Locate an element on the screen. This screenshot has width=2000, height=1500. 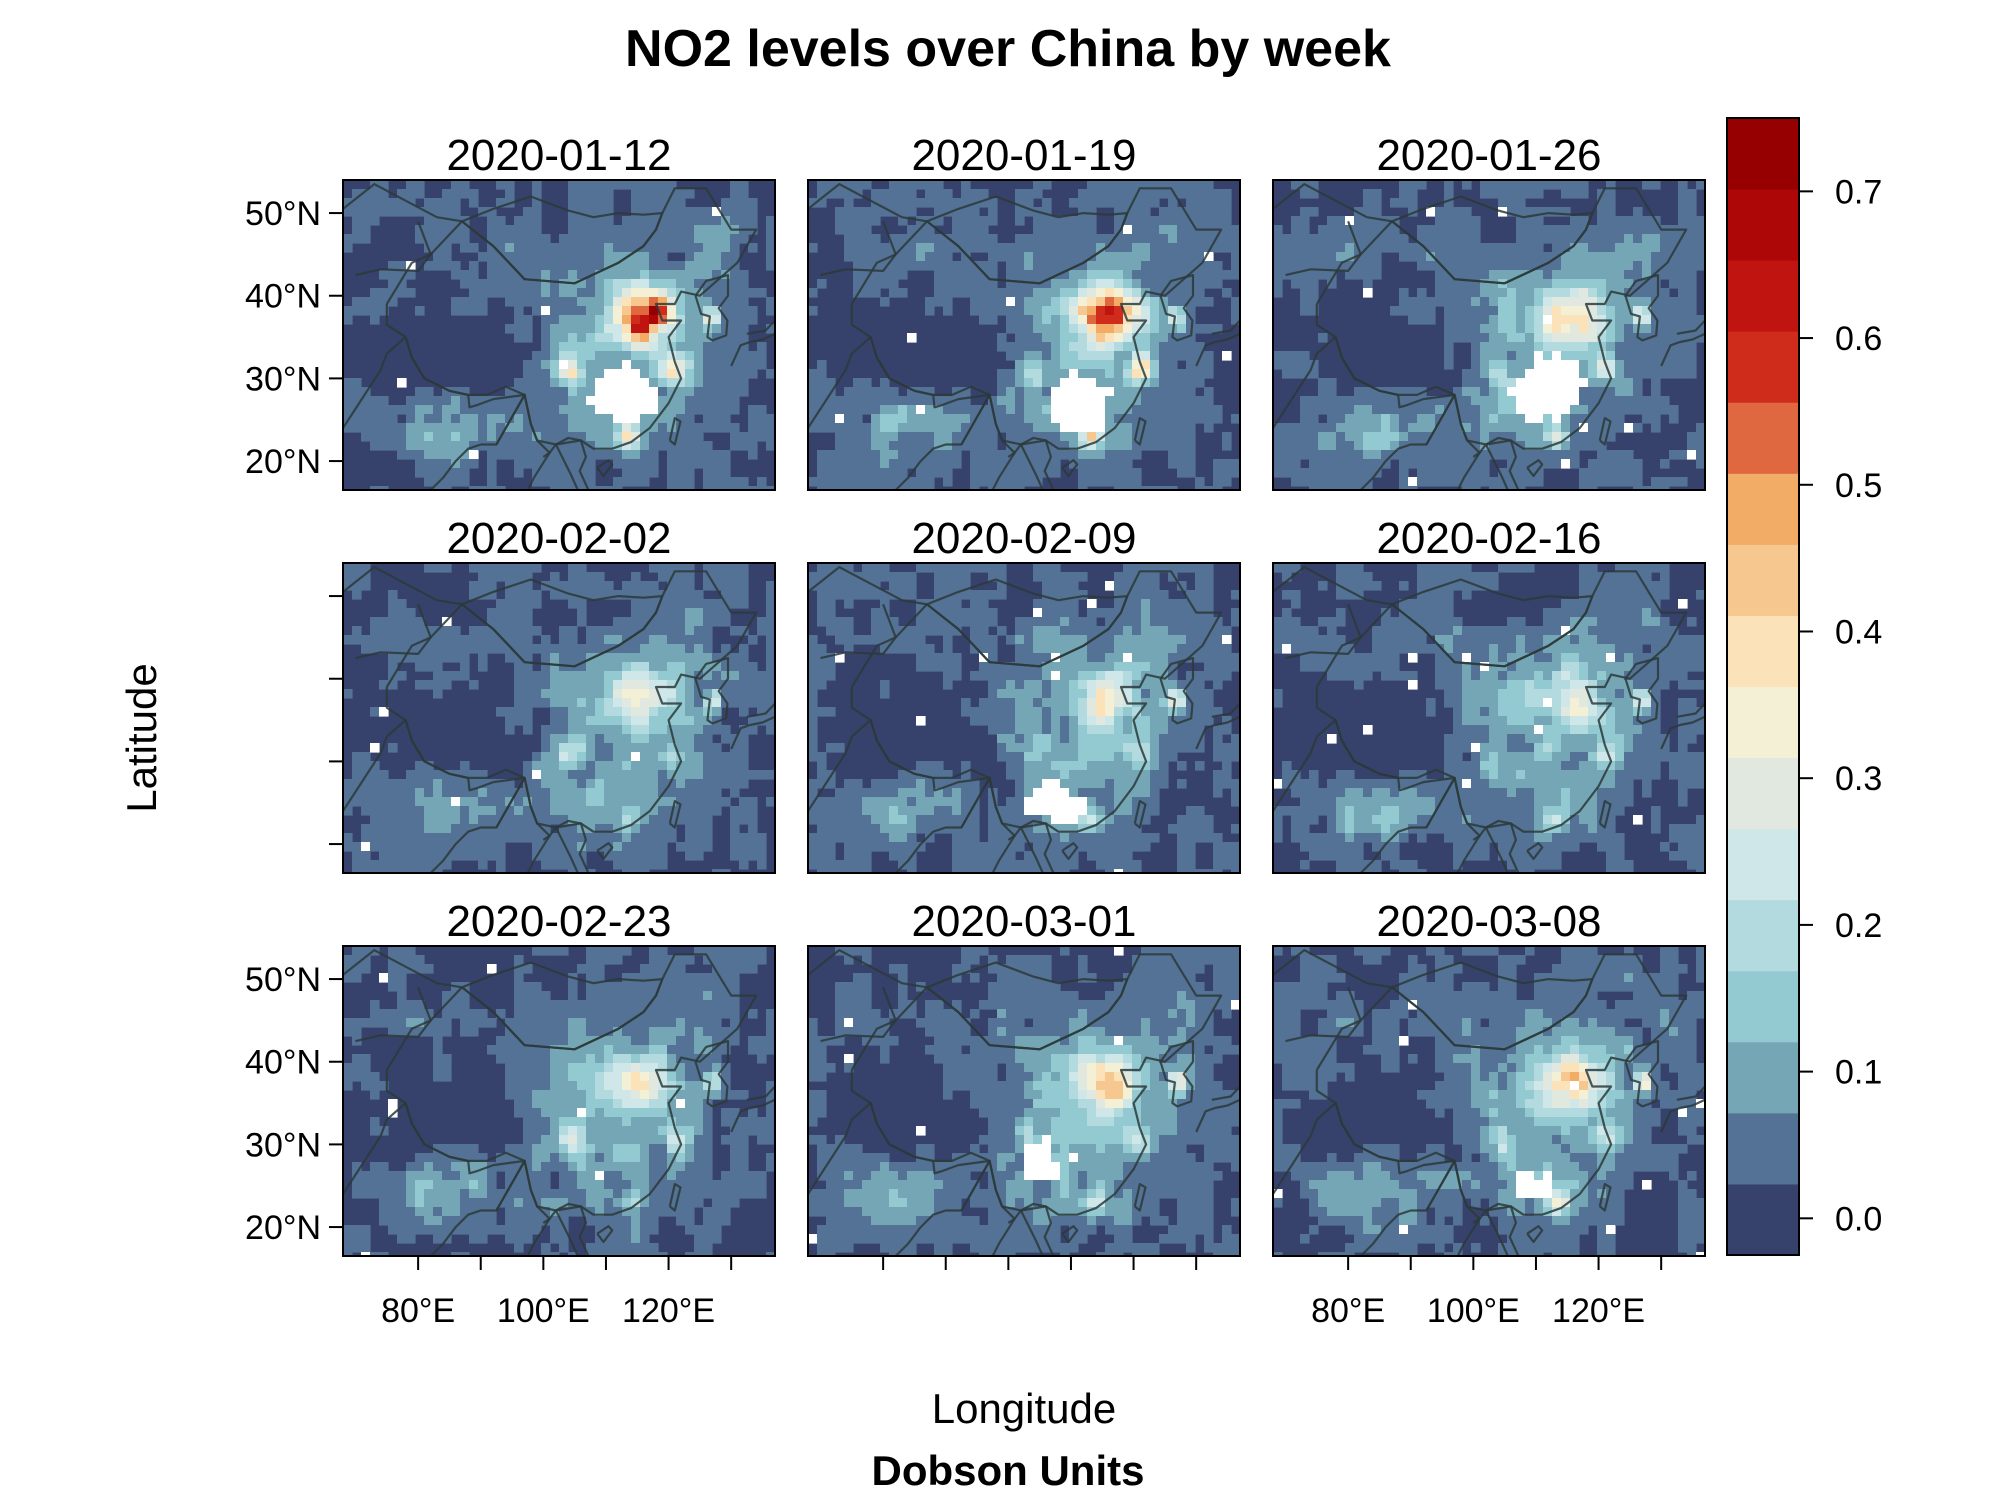
colorbar-tick-label: 0.6 is located at coordinates (1858, 339).